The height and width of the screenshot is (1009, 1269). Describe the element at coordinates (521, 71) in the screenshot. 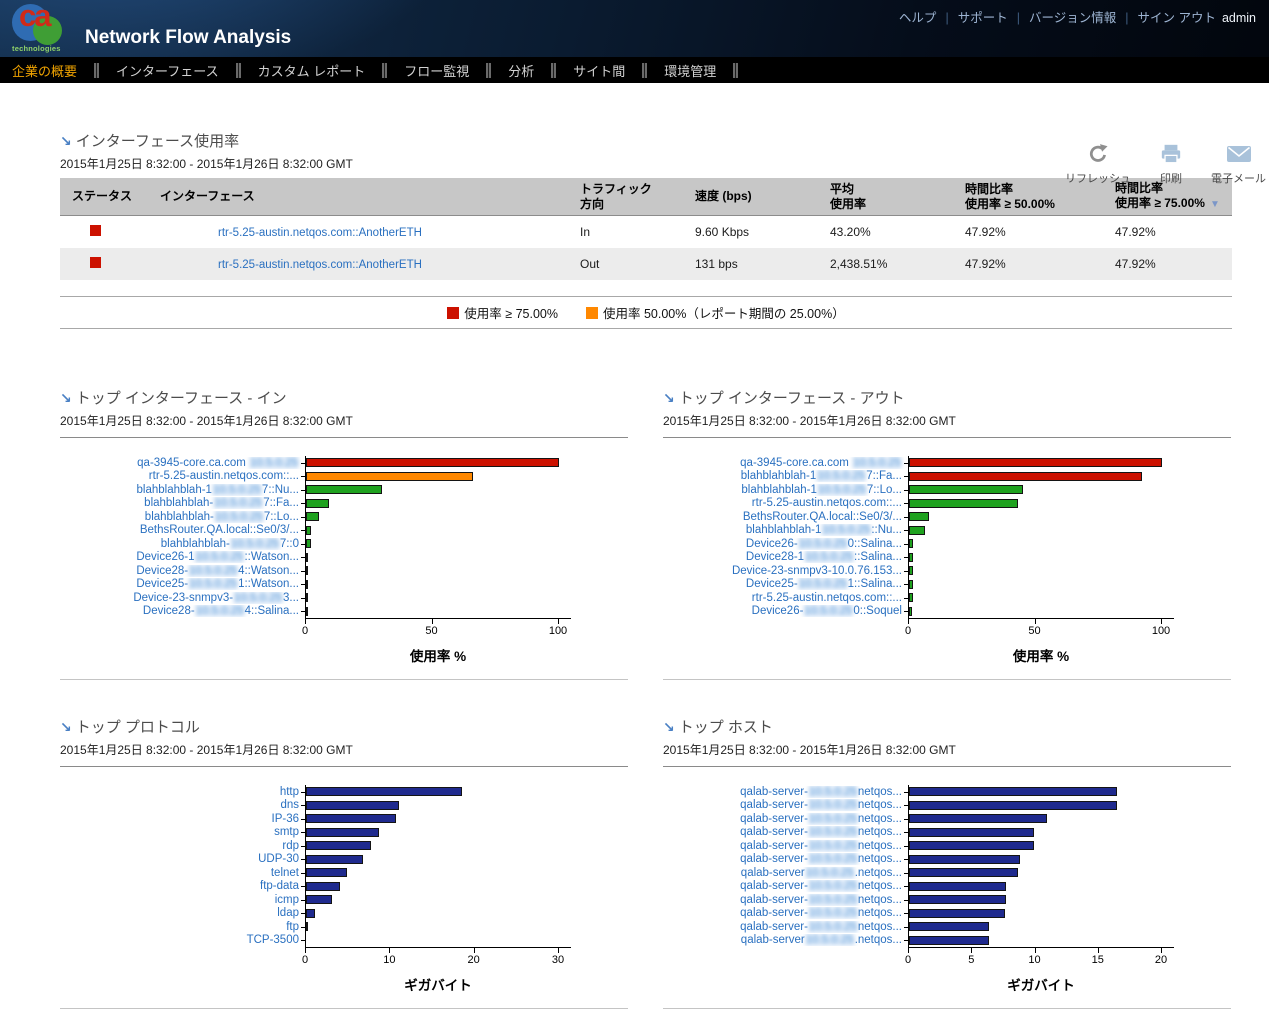

I see `nav-tab-analysis: 分析` at that location.